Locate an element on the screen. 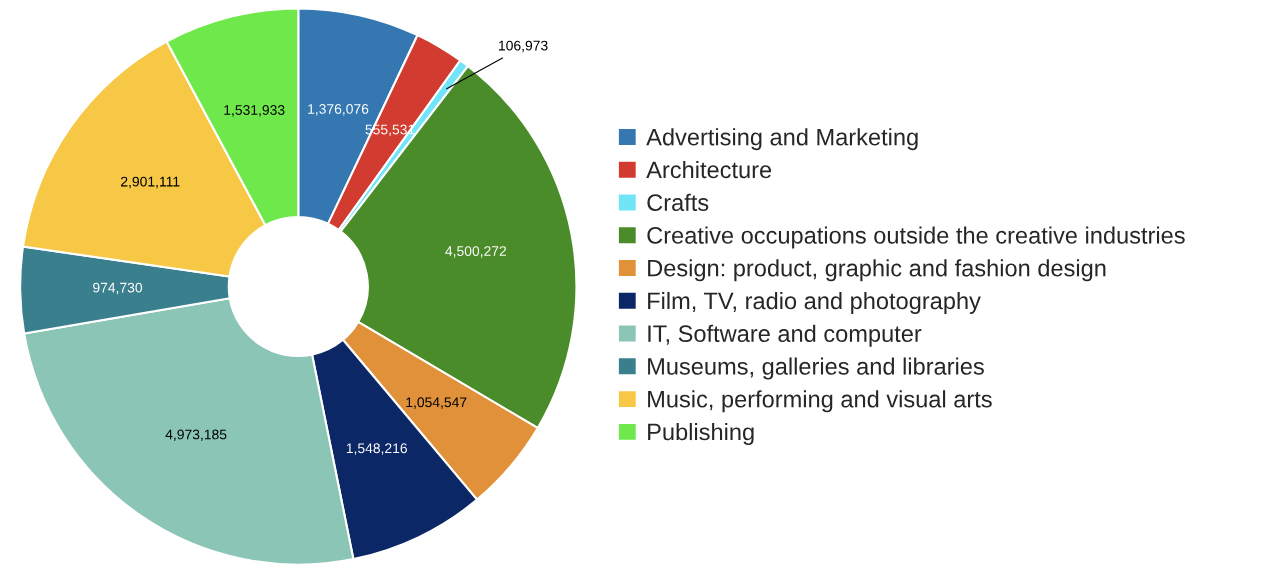 This screenshot has width=1283, height=573. legend-label: IT, Software and computer is located at coordinates (785, 335).